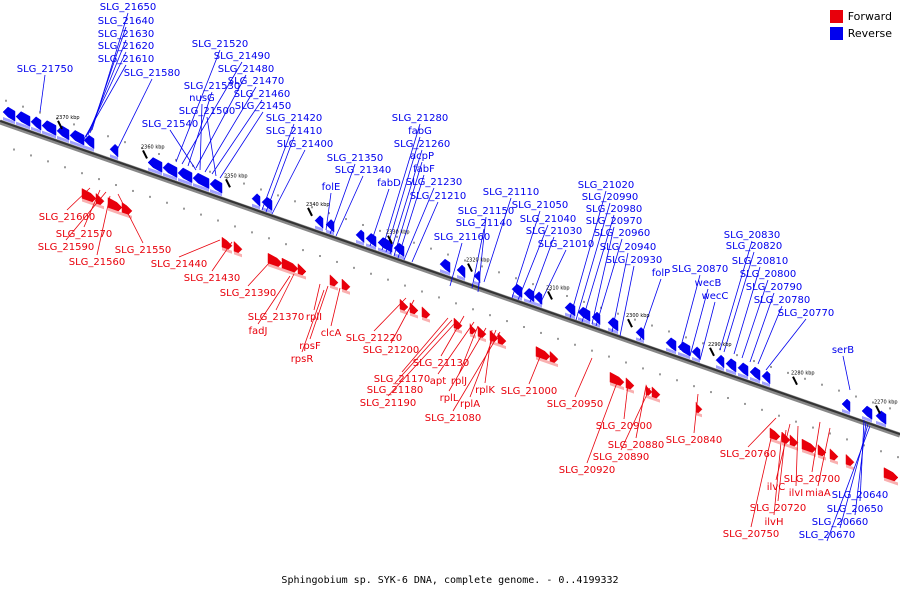 The height and width of the screenshot is (600, 900). I want to click on forward-gene-label: SLG_21180, so click(395, 390).